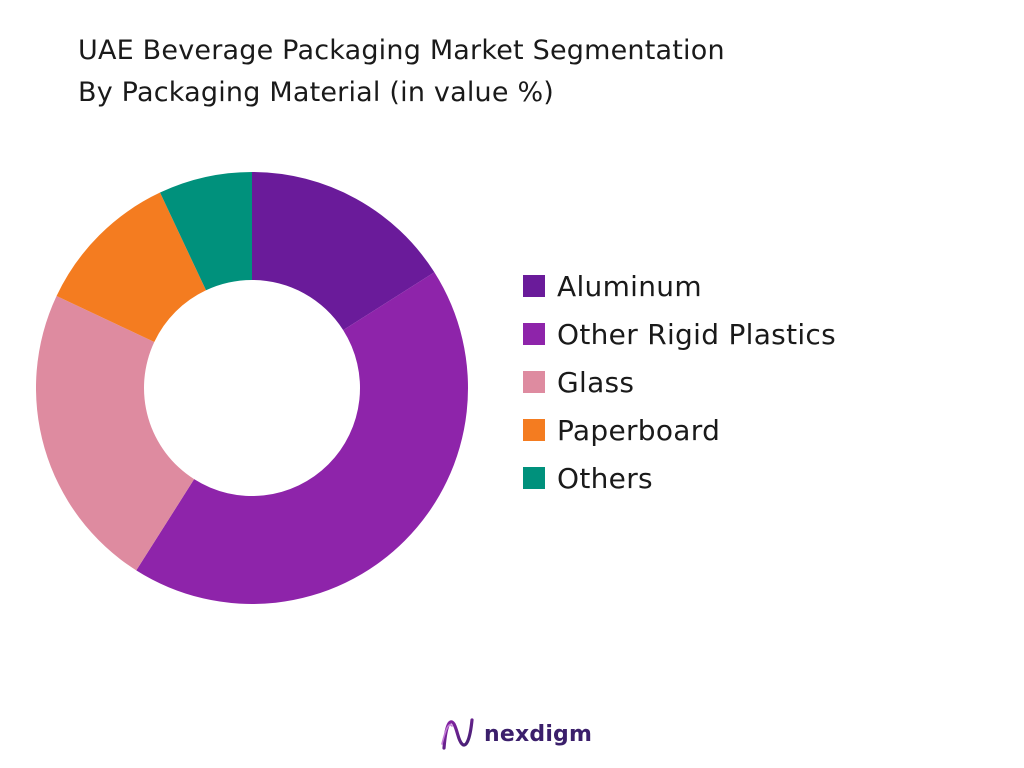  Describe the element at coordinates (457, 734) in the screenshot. I see `nexdigm-logo-icon` at that location.